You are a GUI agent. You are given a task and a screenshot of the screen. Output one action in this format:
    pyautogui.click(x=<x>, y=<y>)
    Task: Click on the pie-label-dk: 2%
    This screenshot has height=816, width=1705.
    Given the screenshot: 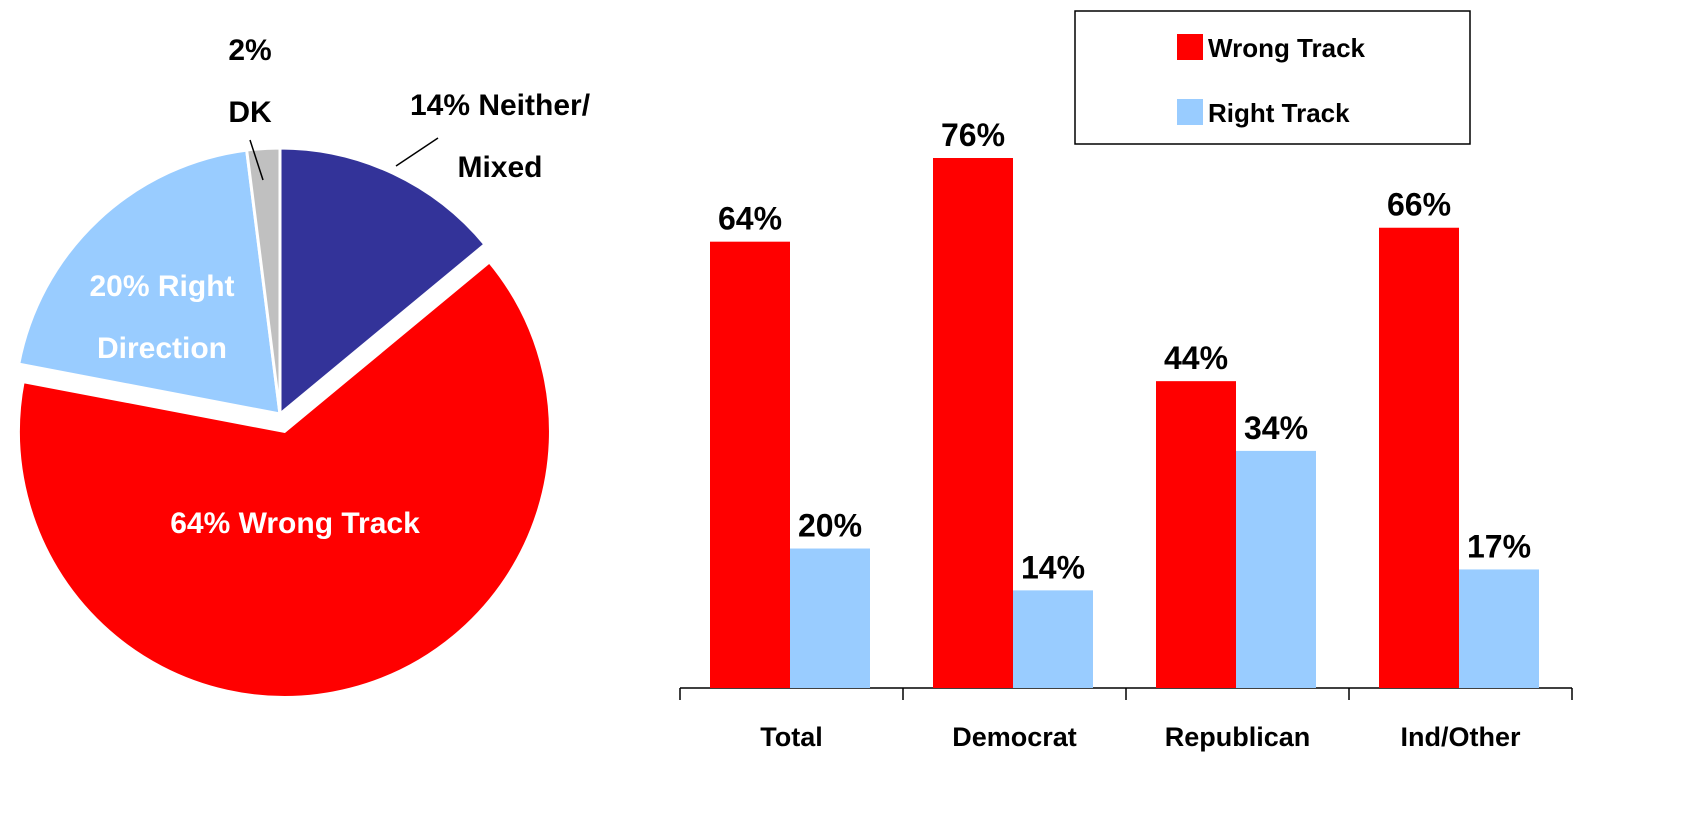 What is the action you would take?
    pyautogui.click(x=249, y=50)
    